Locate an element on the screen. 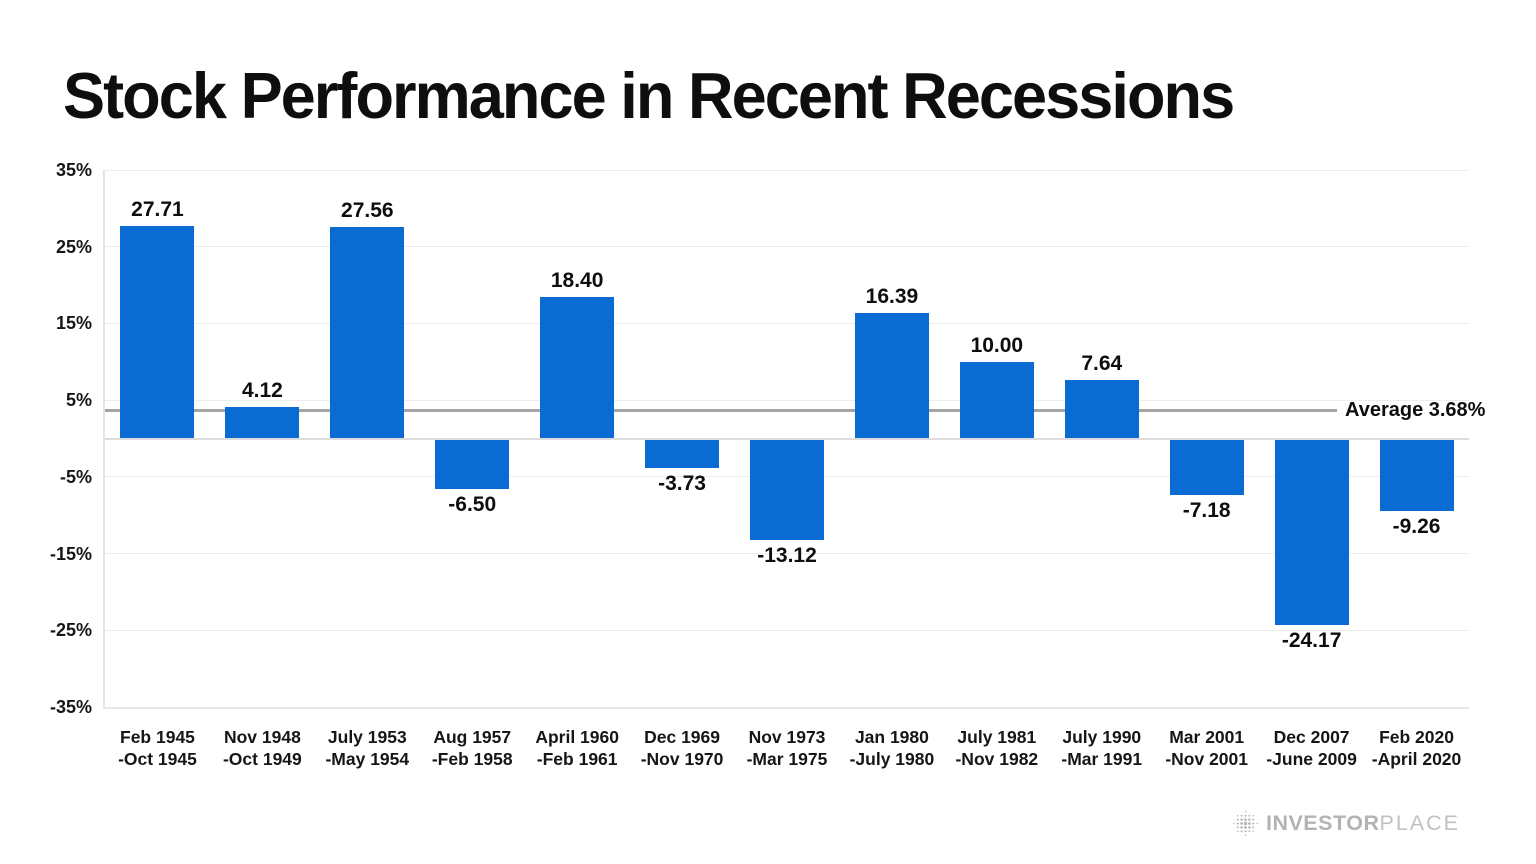 Image resolution: width=1536 pixels, height=864 pixels. x-axis-label: Dec 2007 -June 2009 is located at coordinates (1311, 748).